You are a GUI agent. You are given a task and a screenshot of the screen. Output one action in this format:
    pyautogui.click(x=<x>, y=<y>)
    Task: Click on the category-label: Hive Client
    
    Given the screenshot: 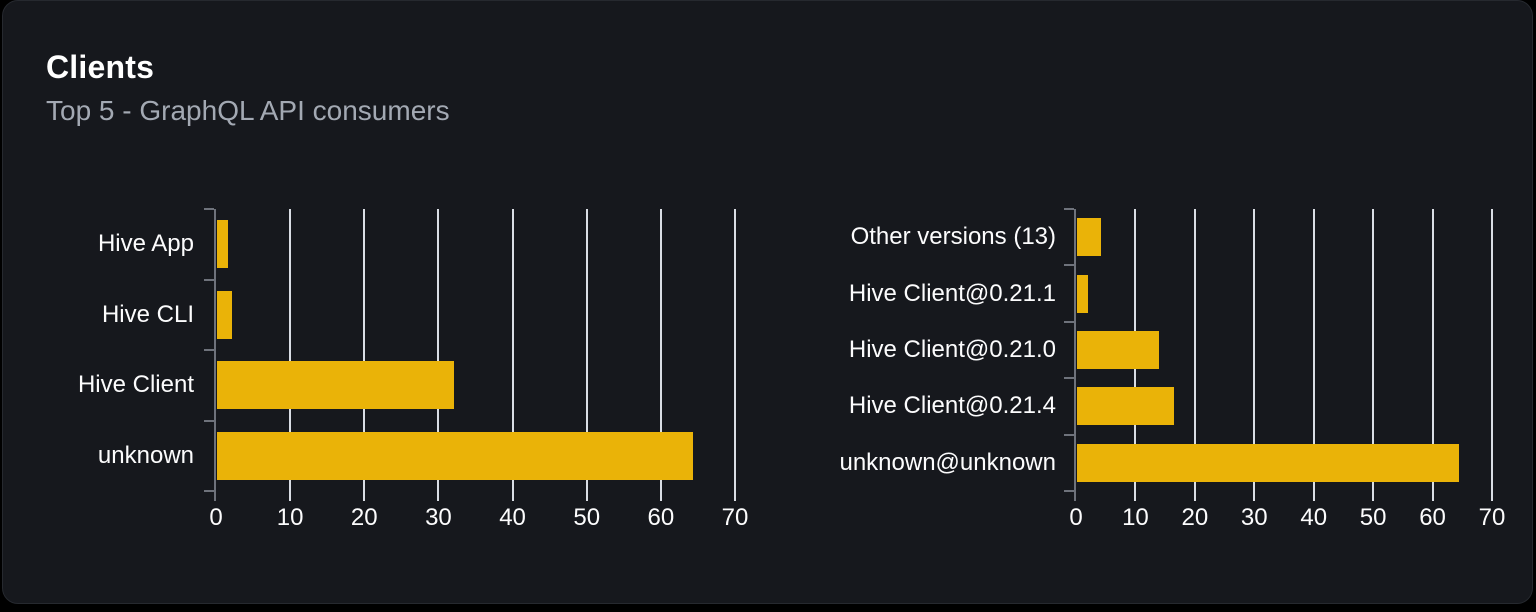 What is the action you would take?
    pyautogui.click(x=135, y=385)
    